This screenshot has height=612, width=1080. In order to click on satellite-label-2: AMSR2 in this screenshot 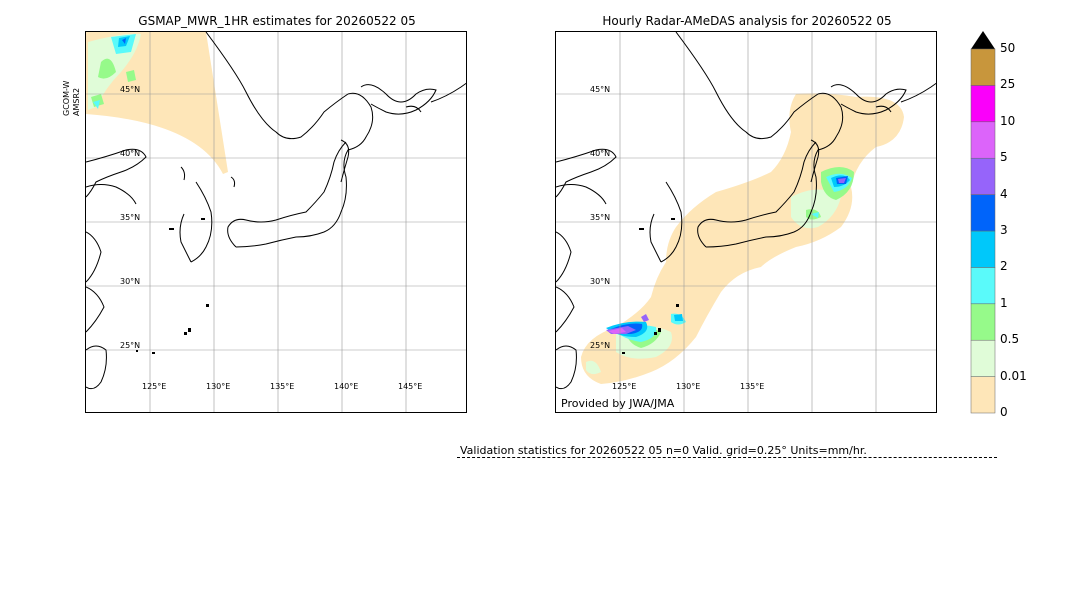, I will do `click(76, 101)`.